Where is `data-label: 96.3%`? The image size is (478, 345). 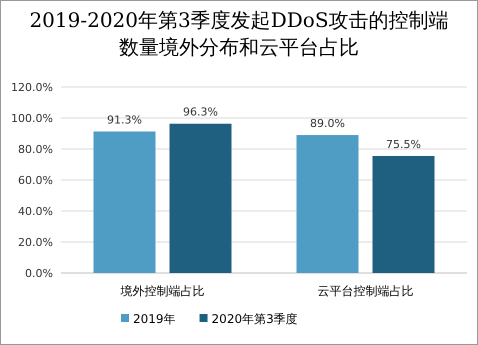 data-label: 96.3% is located at coordinates (200, 112).